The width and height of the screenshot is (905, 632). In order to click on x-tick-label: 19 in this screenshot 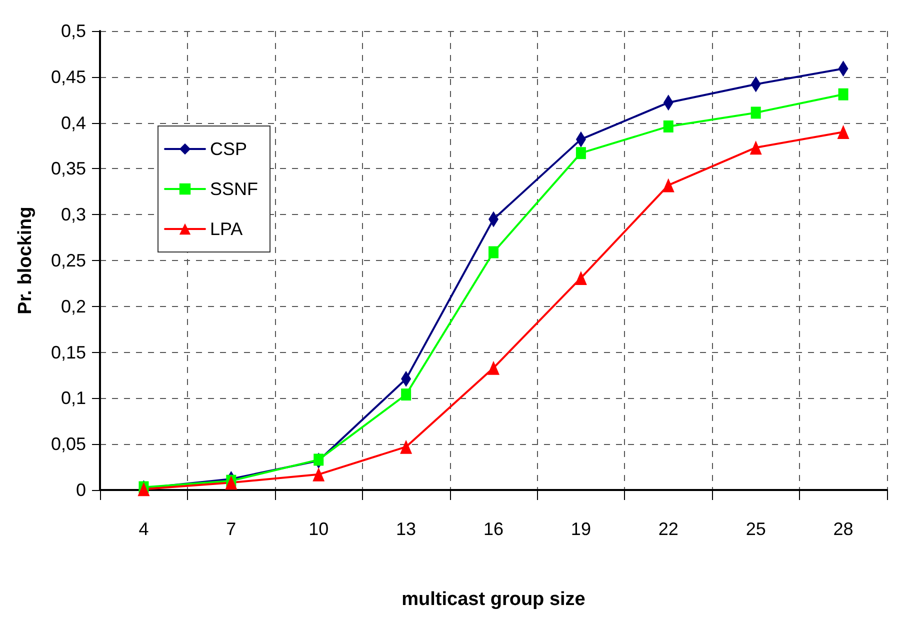, I will do `click(580, 529)`.